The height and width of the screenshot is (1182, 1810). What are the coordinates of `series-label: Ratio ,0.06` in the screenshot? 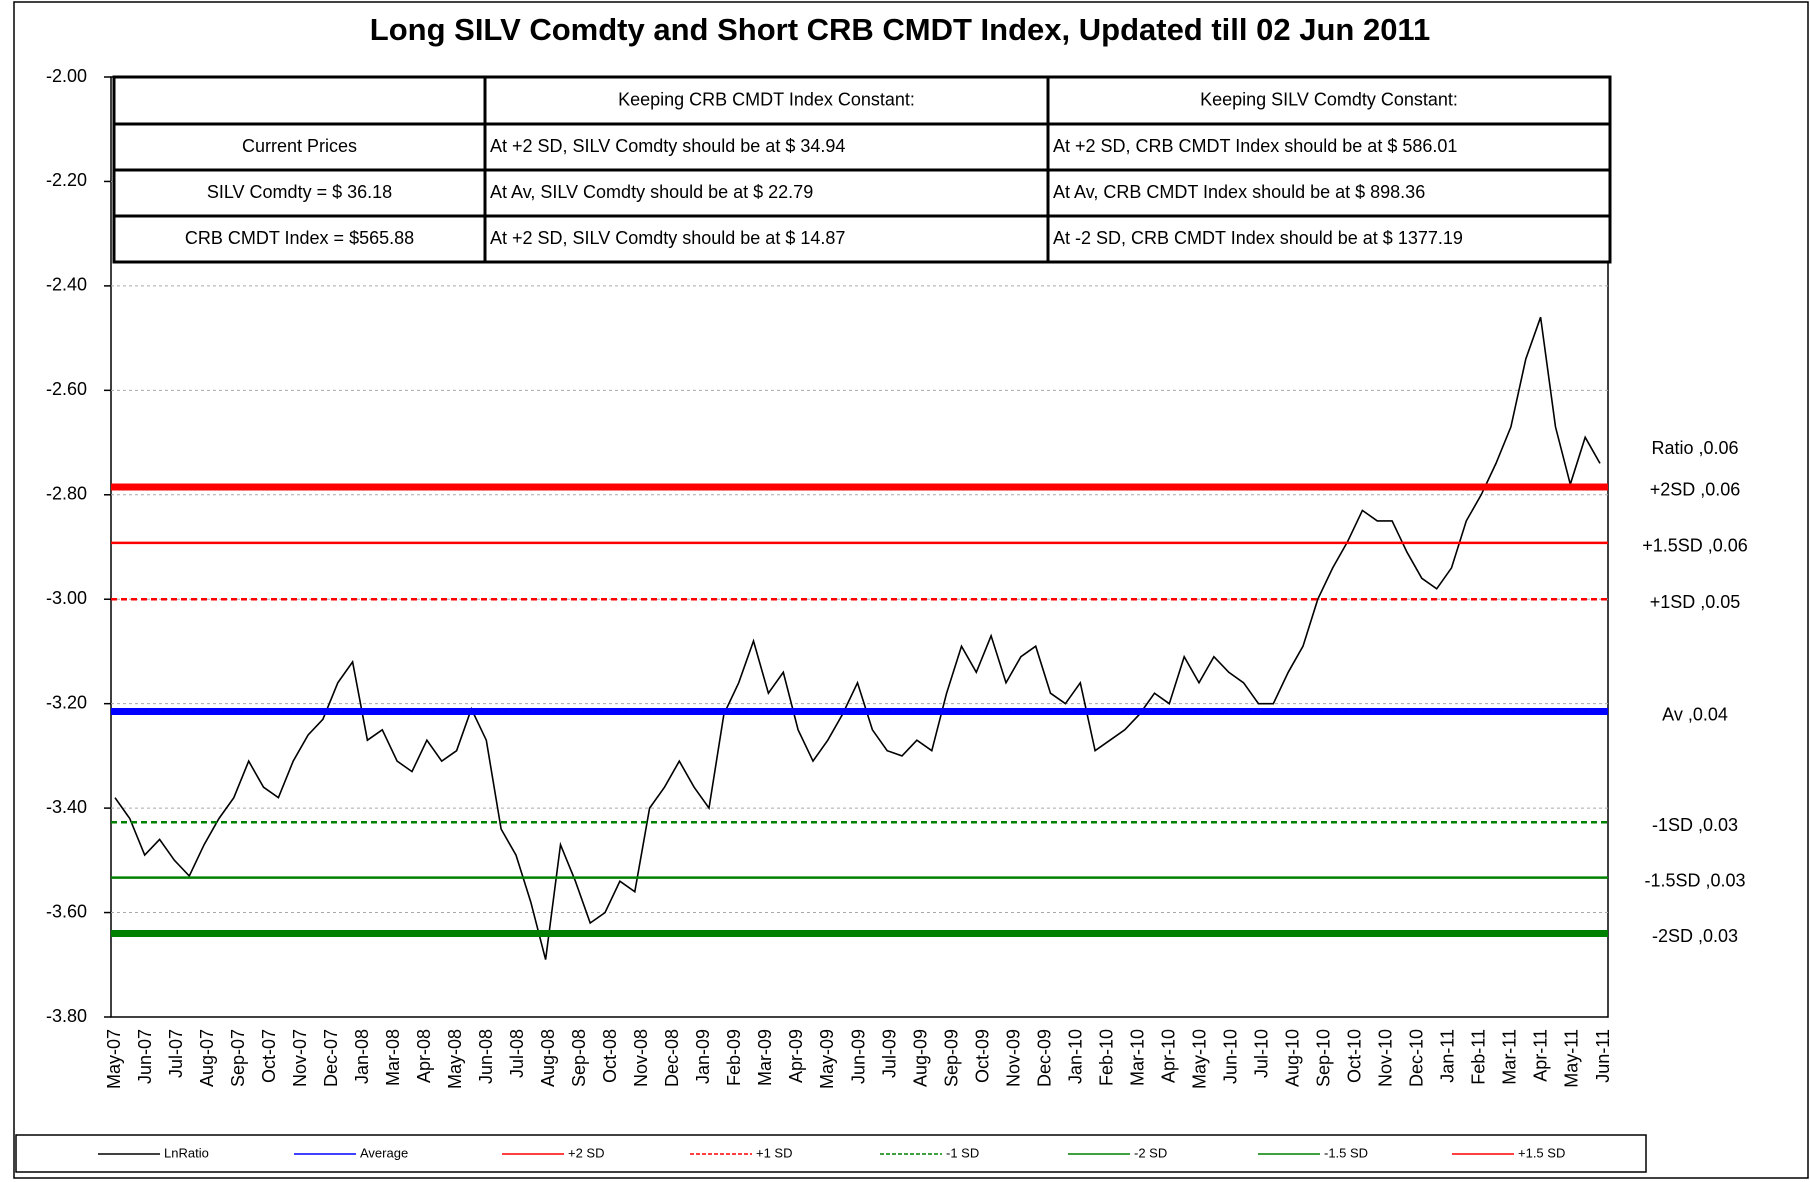 It's located at (1694, 448).